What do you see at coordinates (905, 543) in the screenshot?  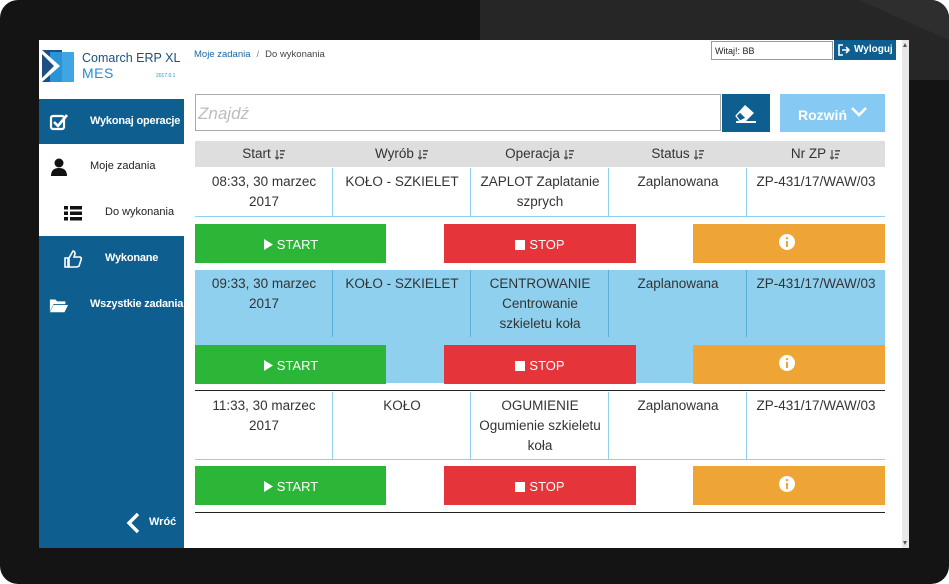 I see `scroll-down-arrow-icon` at bounding box center [905, 543].